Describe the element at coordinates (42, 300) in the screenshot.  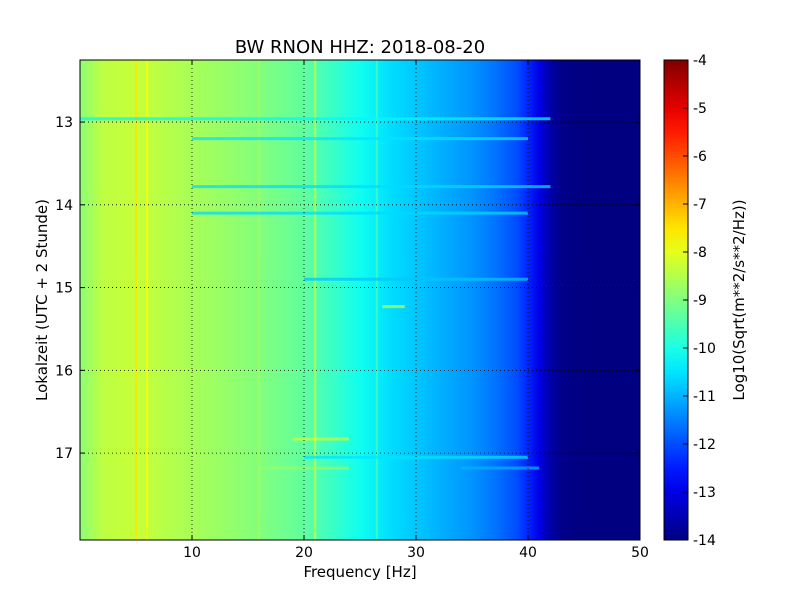
I see `y-axis-label: Lokalzeit (UTC + 2 Stunde)` at that location.